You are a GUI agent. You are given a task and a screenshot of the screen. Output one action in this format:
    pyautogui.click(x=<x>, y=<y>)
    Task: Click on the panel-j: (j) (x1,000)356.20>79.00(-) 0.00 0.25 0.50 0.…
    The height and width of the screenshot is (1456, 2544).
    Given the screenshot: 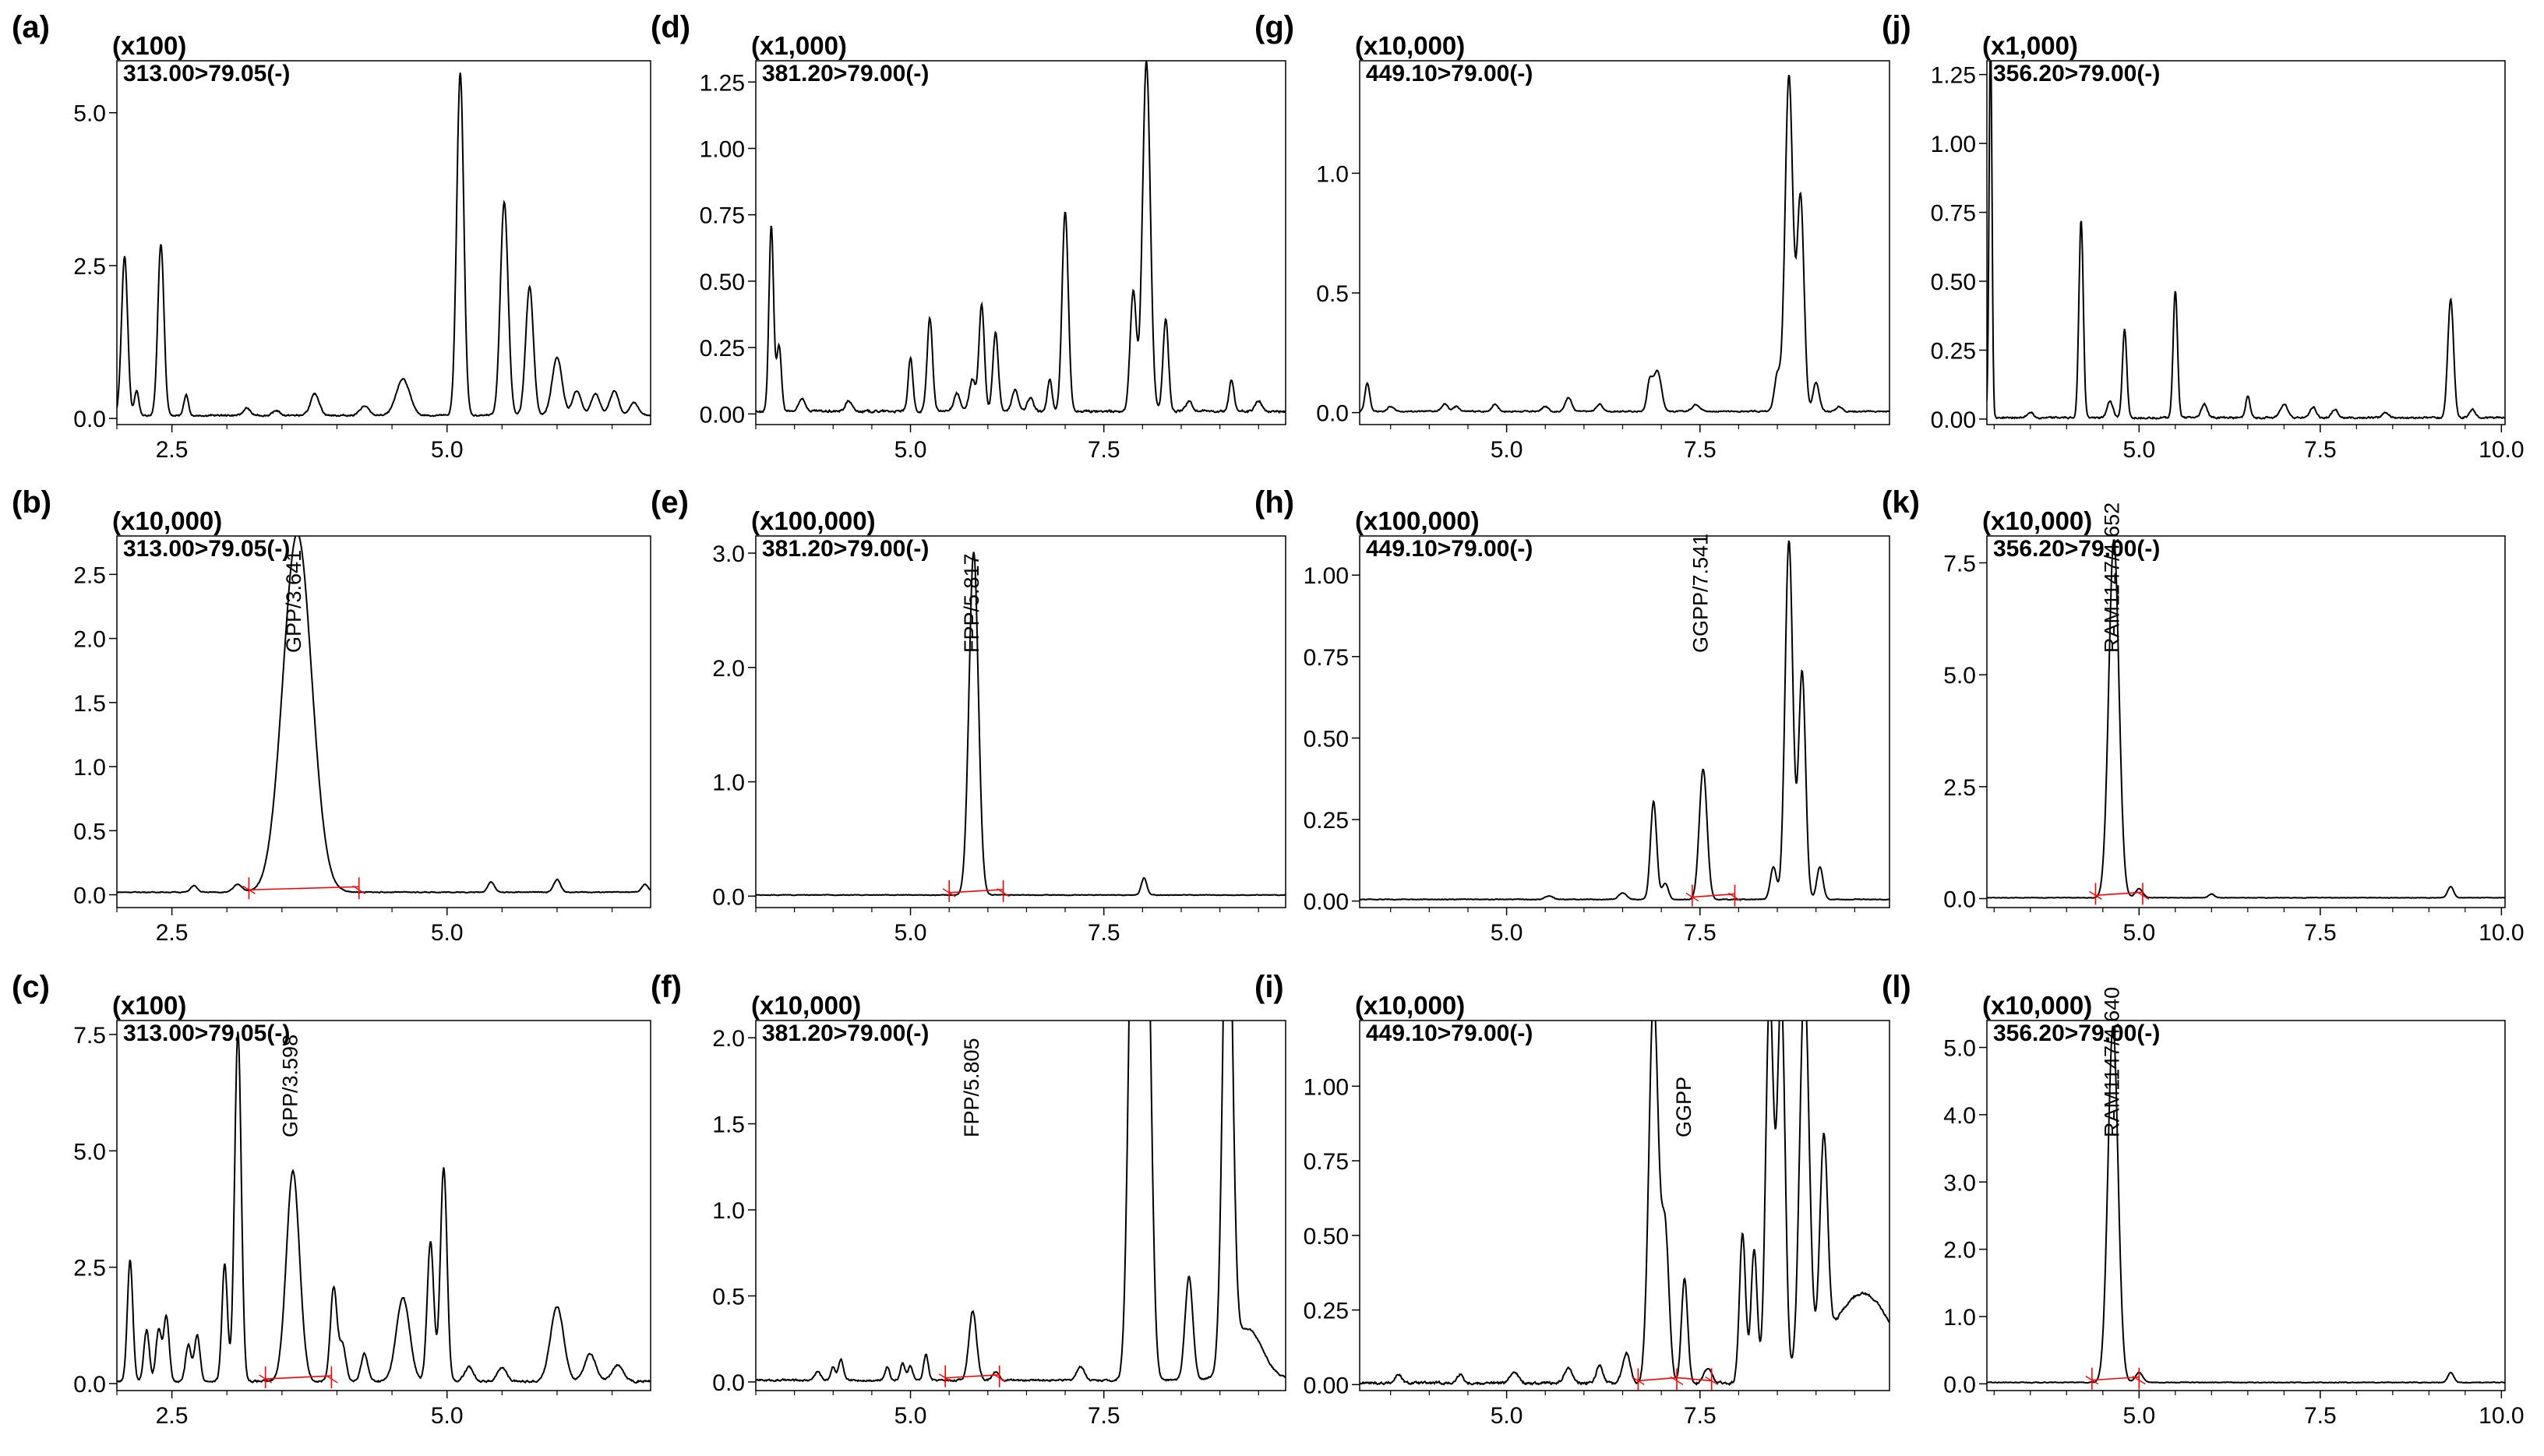 What is the action you would take?
    pyautogui.click(x=2203, y=237)
    